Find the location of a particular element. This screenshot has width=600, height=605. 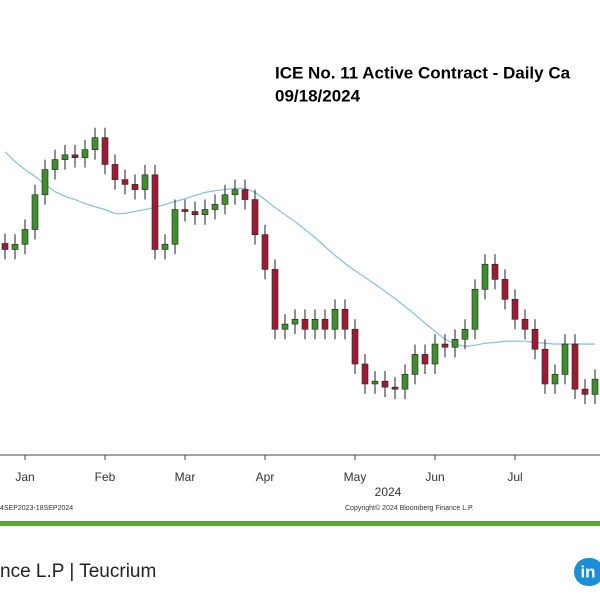

date-range: 4SEP2023-18SEP2024 is located at coordinates (36, 508).